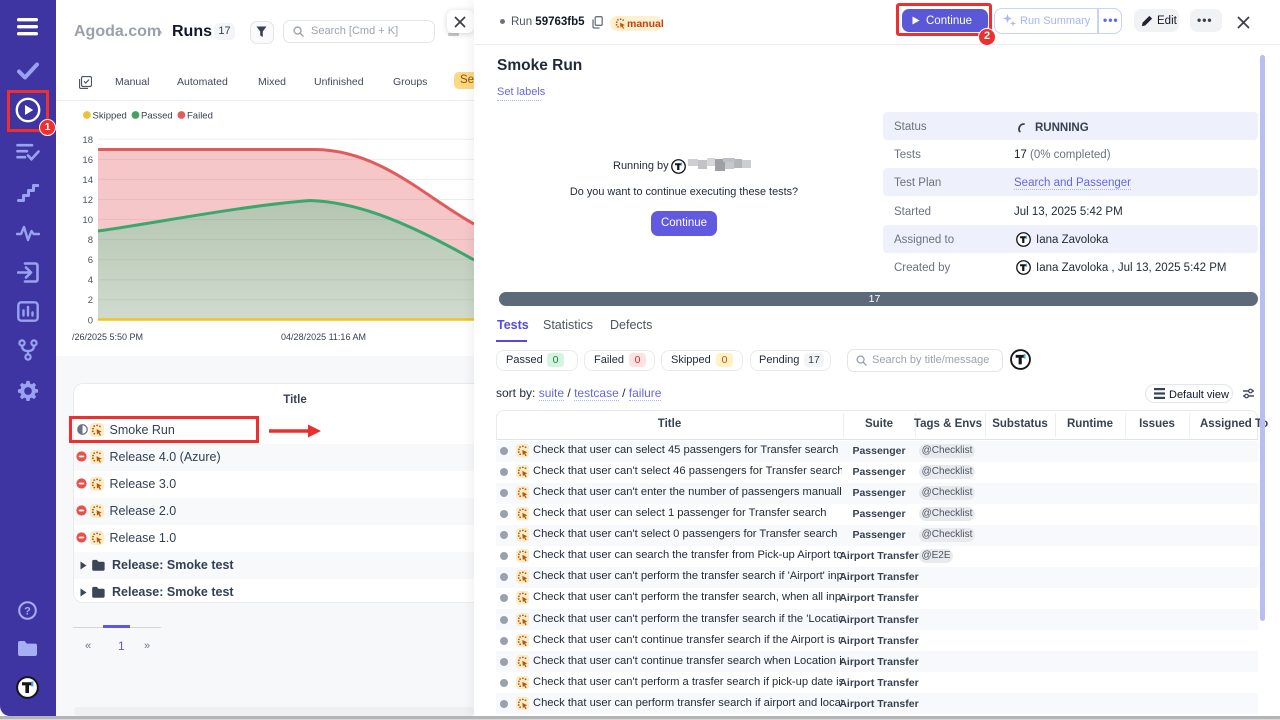 Image resolution: width=1280 pixels, height=720 pixels. What do you see at coordinates (87, 160) in the screenshot?
I see `svg-text: 16` at bounding box center [87, 160].